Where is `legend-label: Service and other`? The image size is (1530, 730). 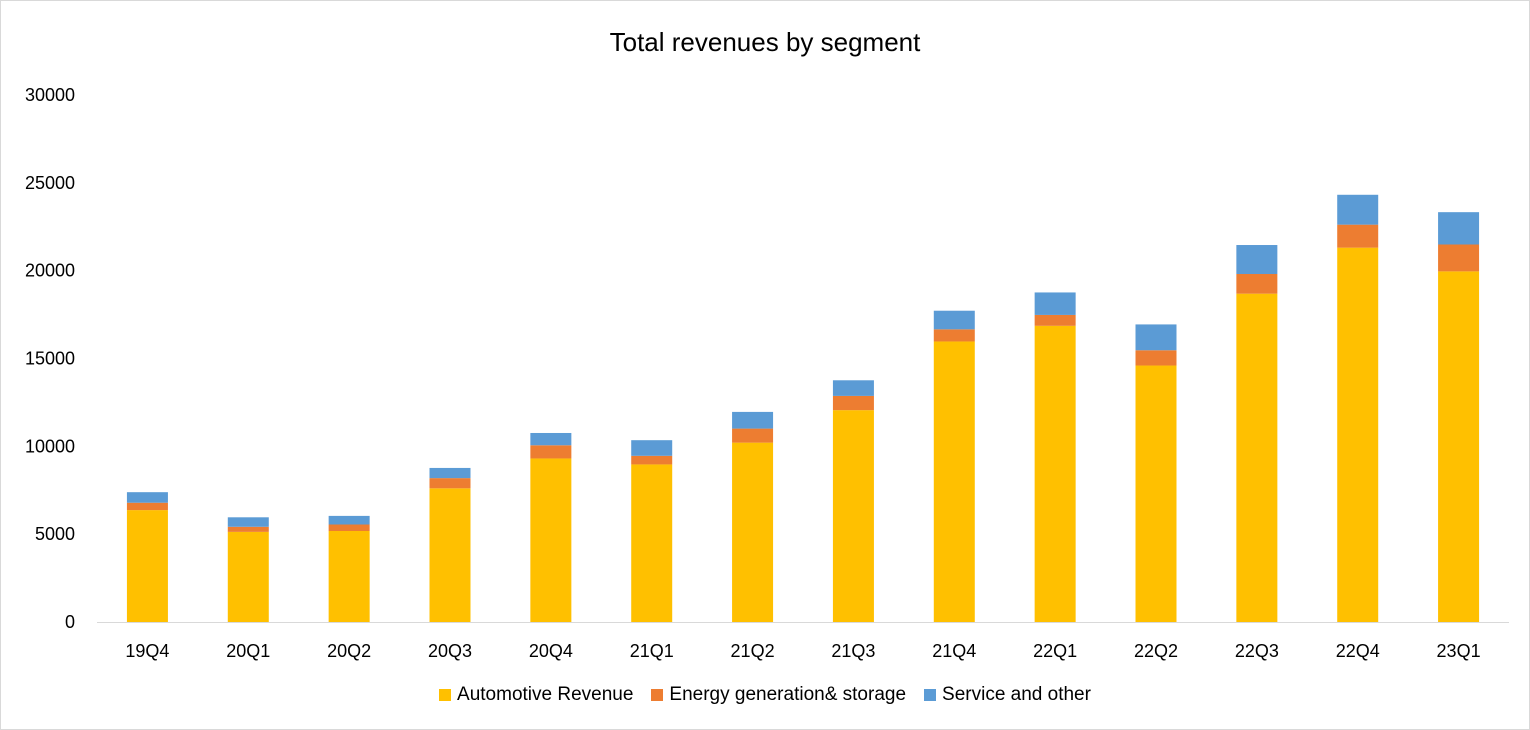
legend-label: Service and other is located at coordinates (1016, 694).